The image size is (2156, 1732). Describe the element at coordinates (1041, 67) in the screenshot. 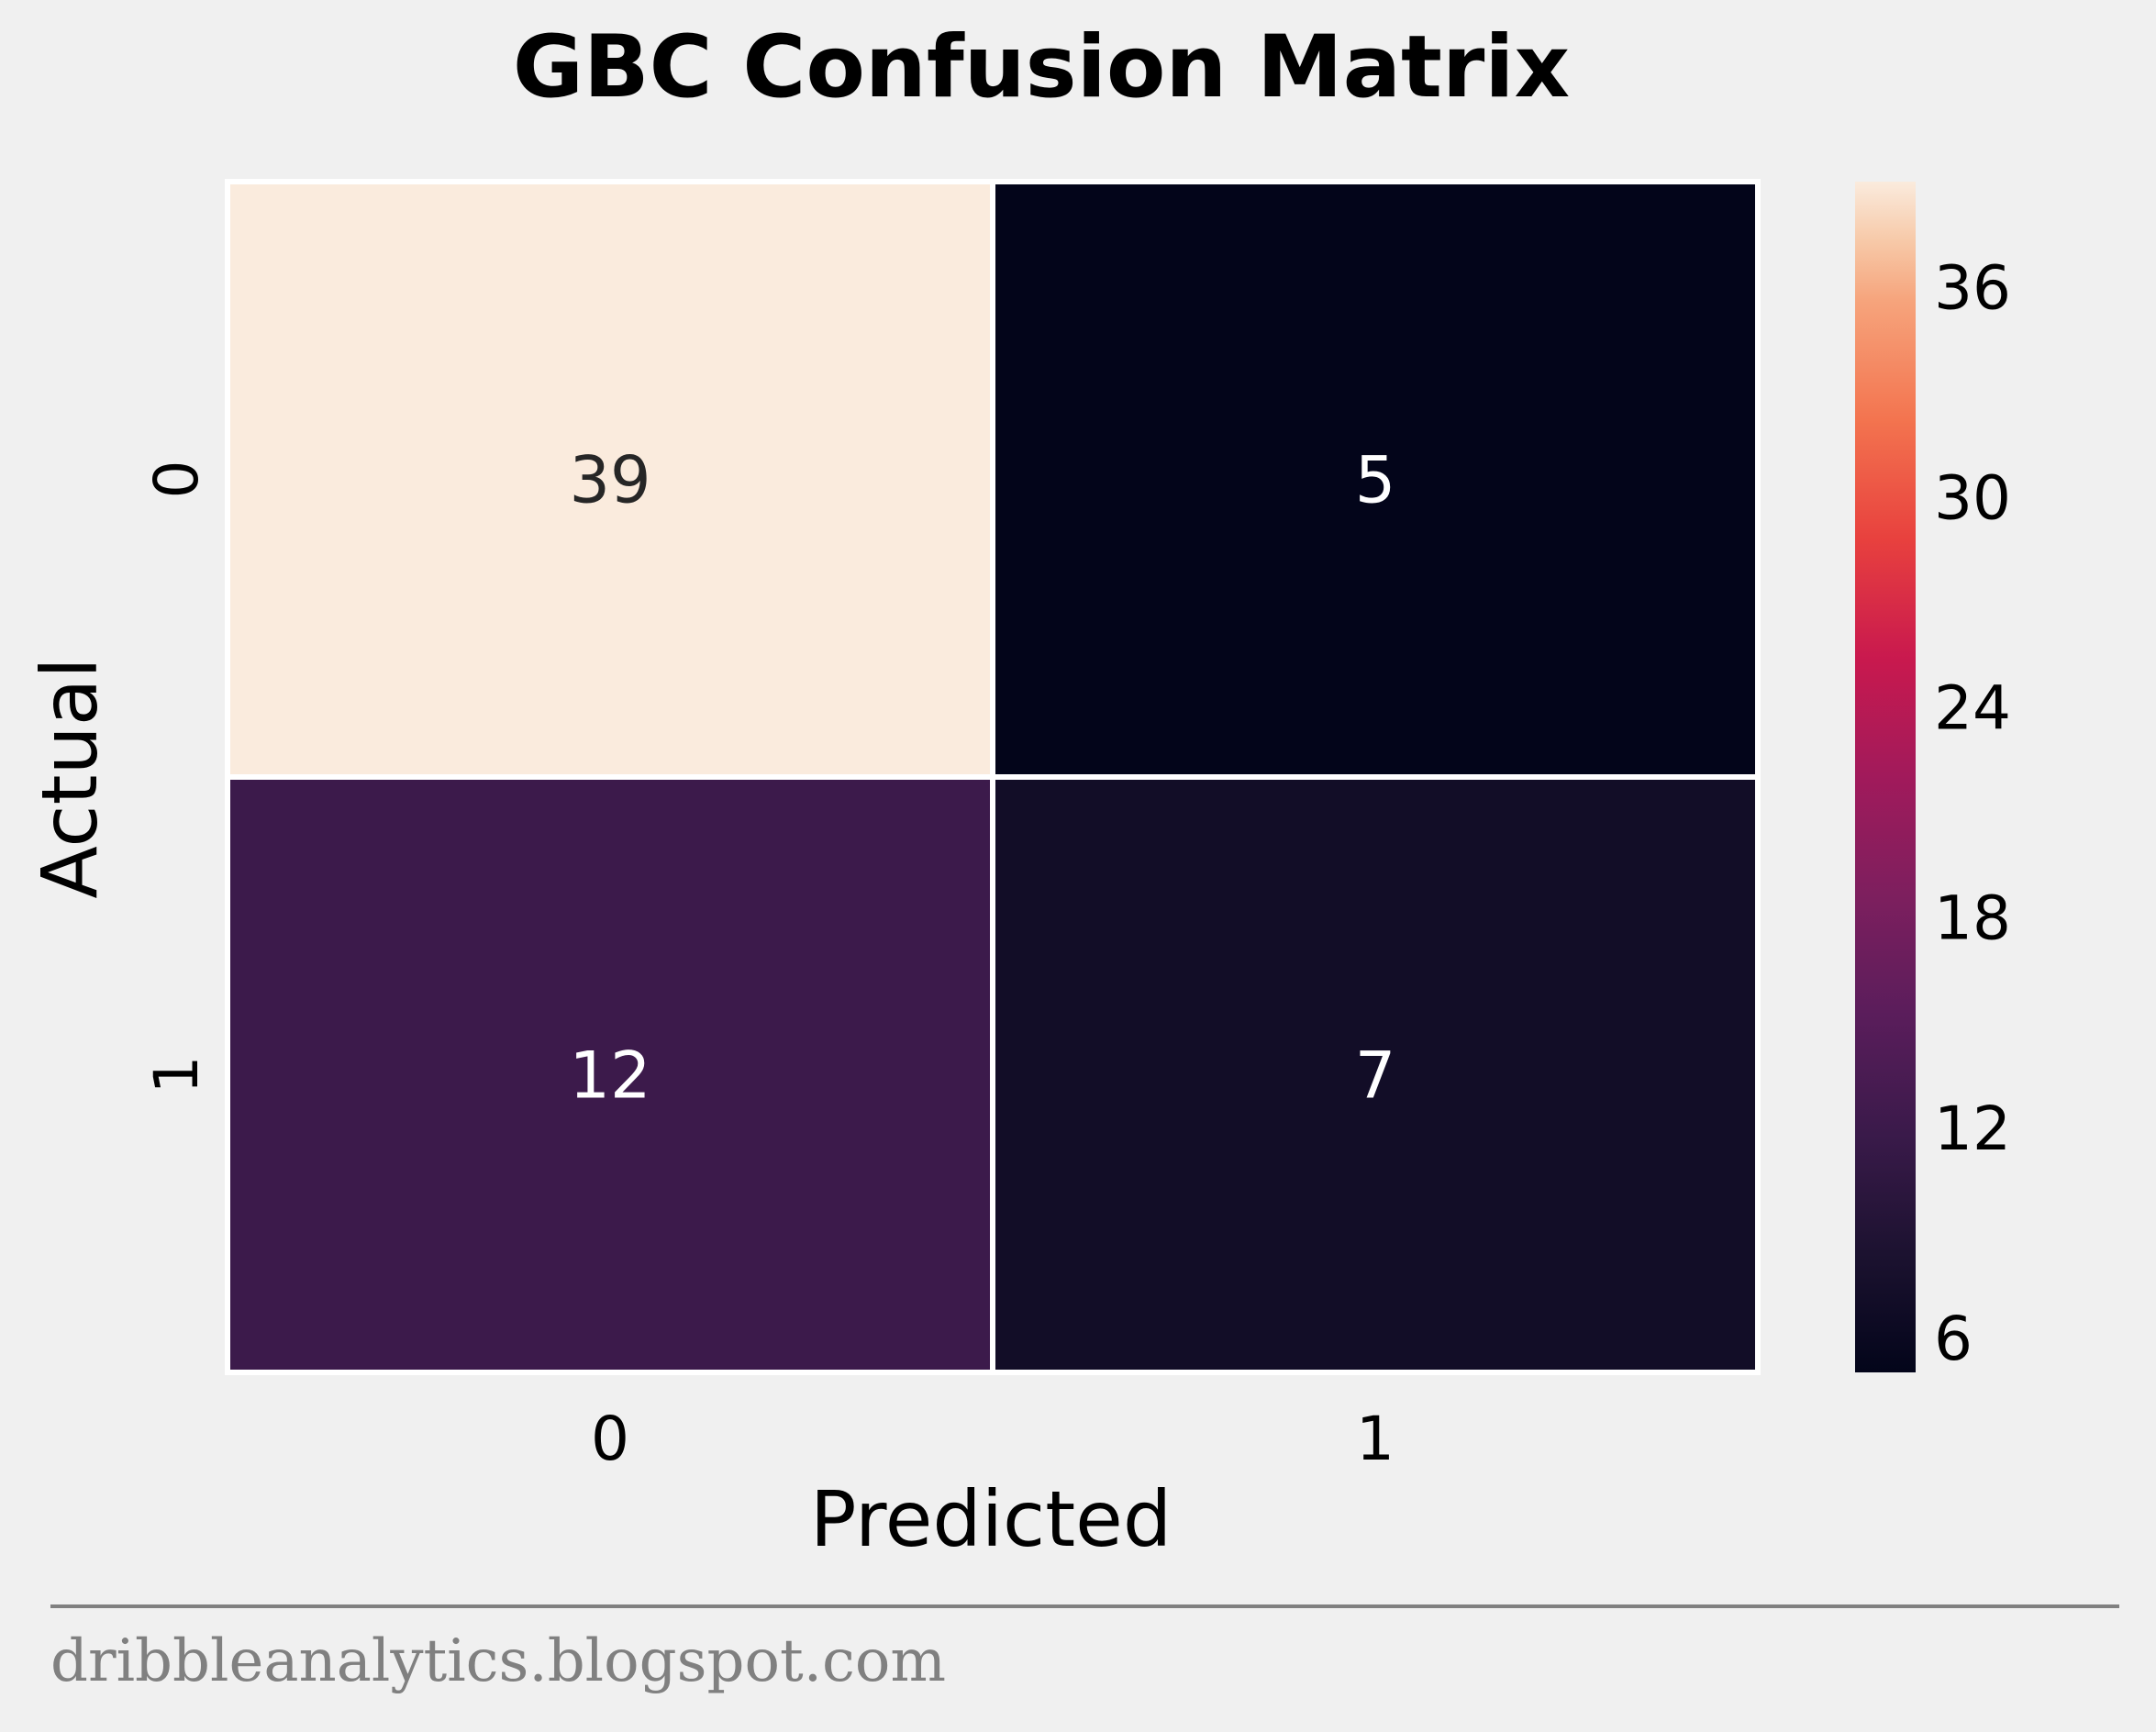

I see `chart-title: GBC Confusion Matrix` at that location.